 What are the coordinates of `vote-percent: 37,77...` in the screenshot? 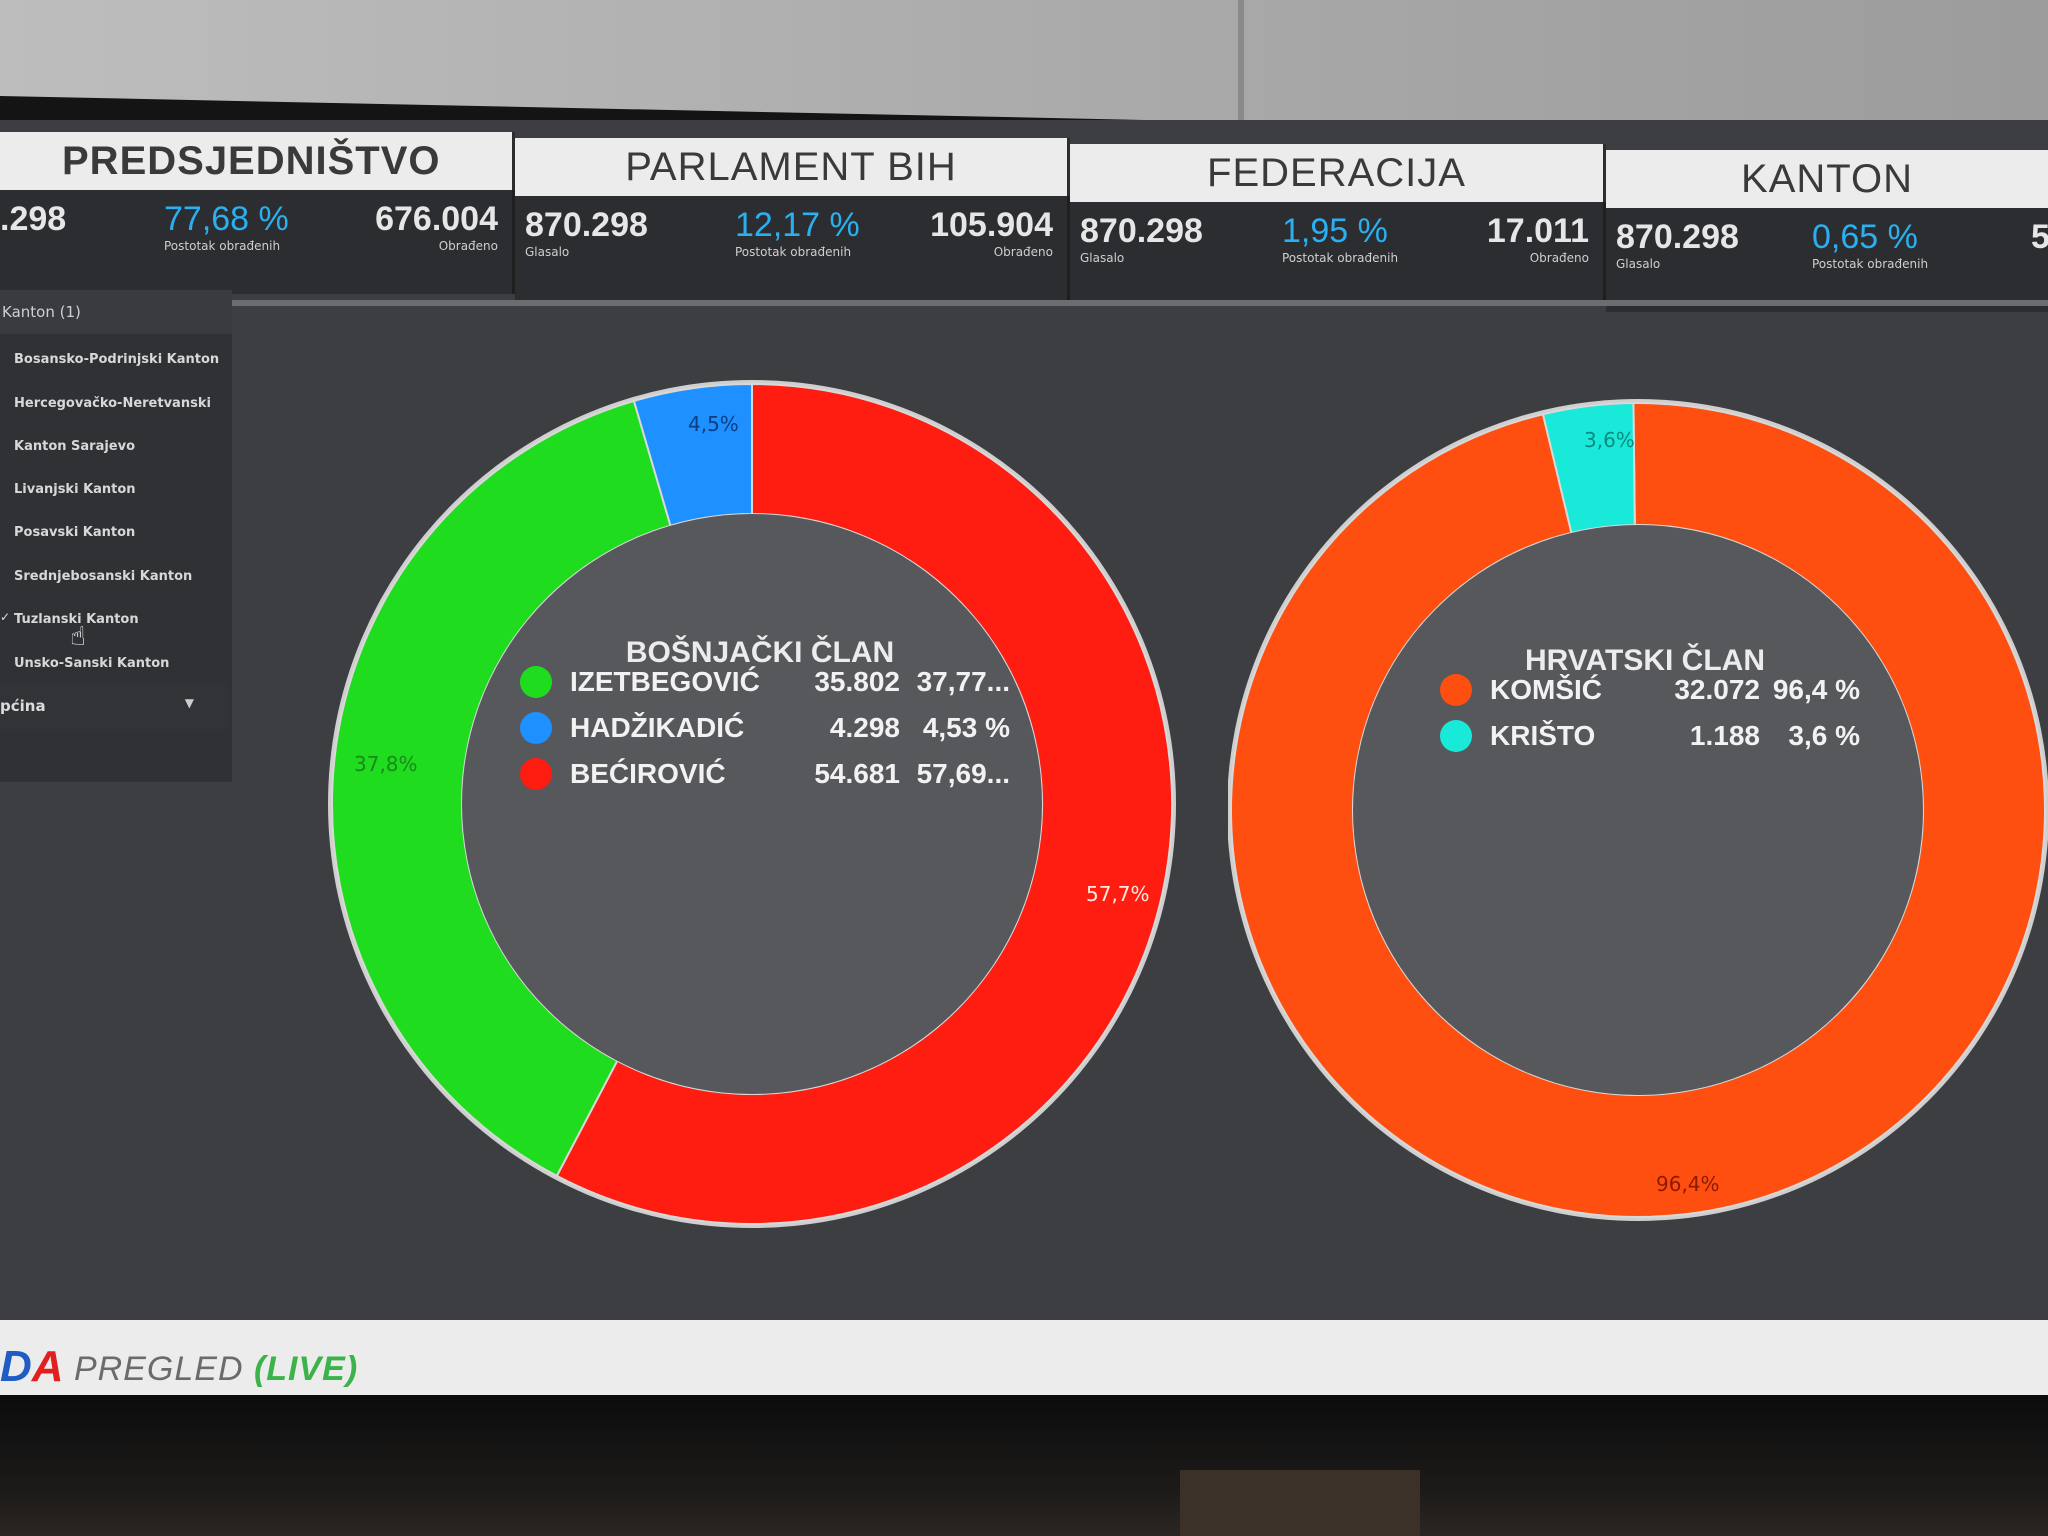 It's located at (963, 681).